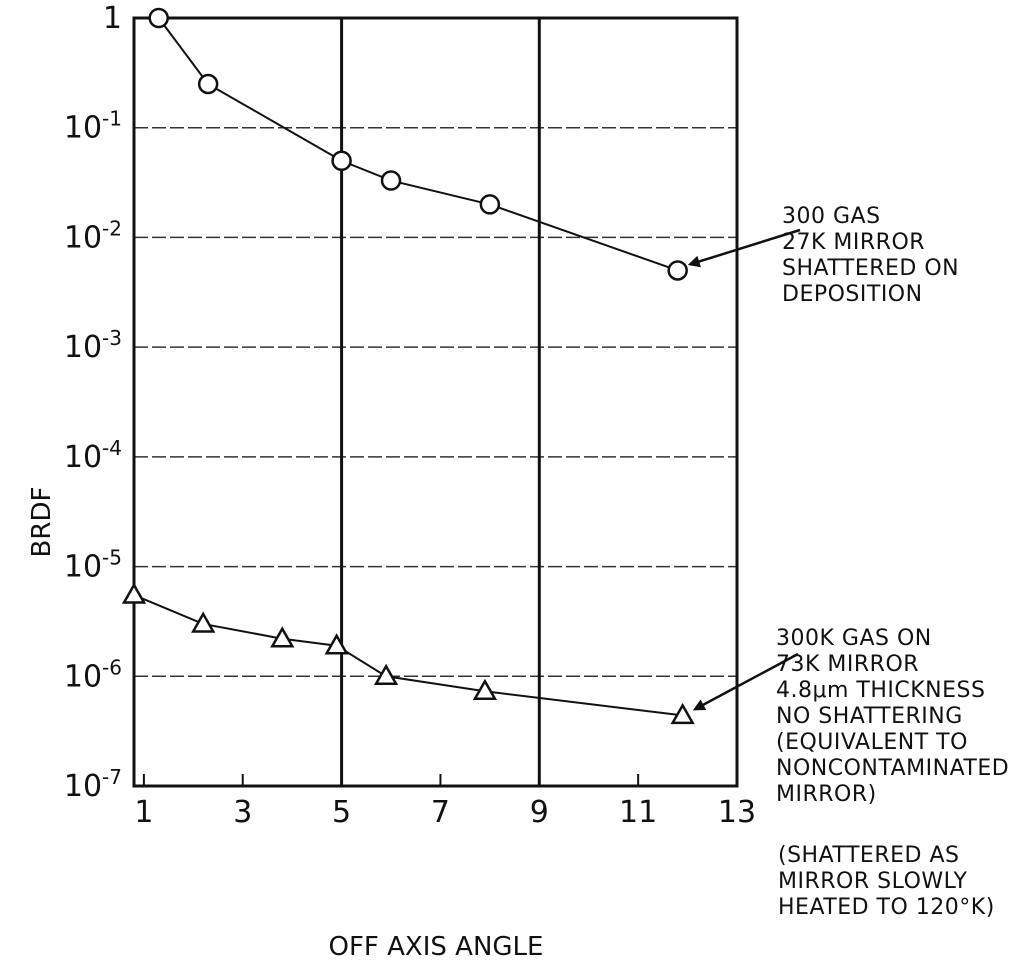 Image resolution: width=1021 pixels, height=970 pixels. What do you see at coordinates (42, 522) in the screenshot?
I see `y-axis-label: BRDF` at bounding box center [42, 522].